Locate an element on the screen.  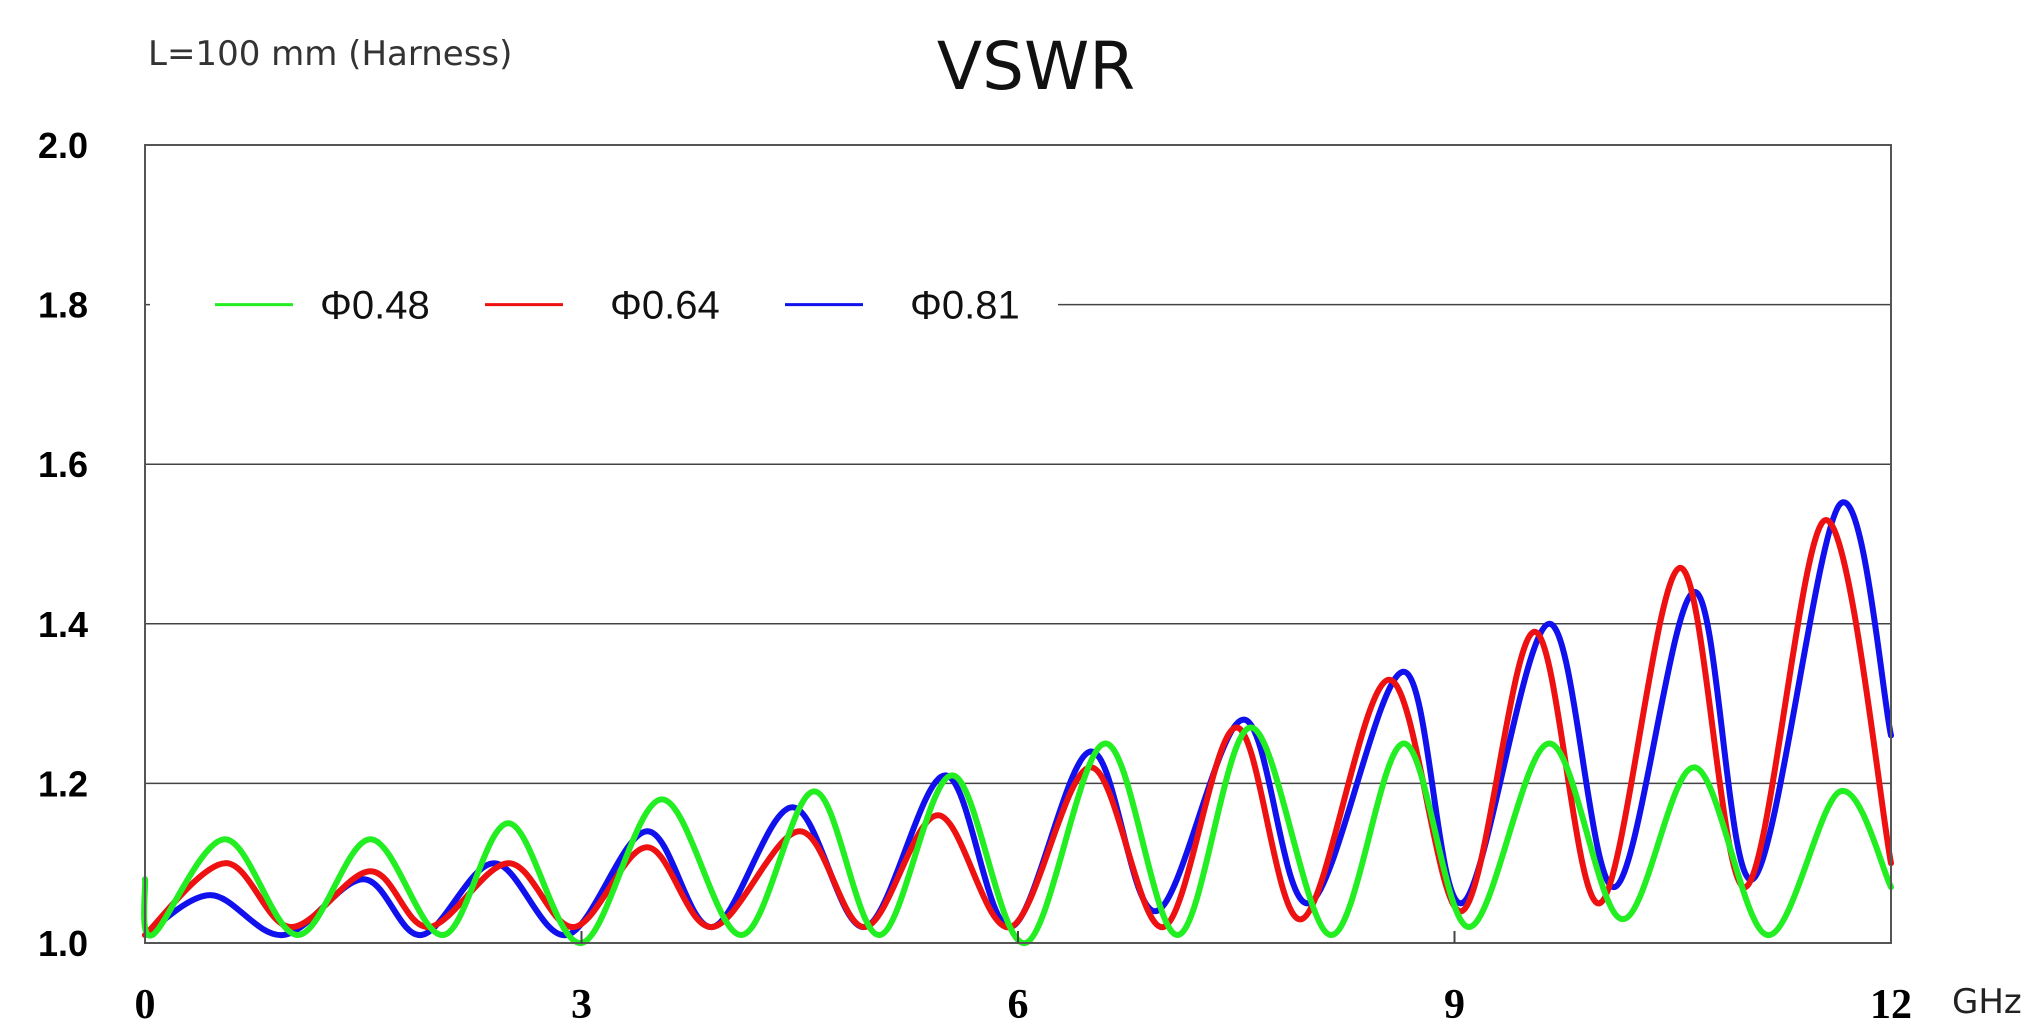
legend-background is located at coordinates (604, 304).